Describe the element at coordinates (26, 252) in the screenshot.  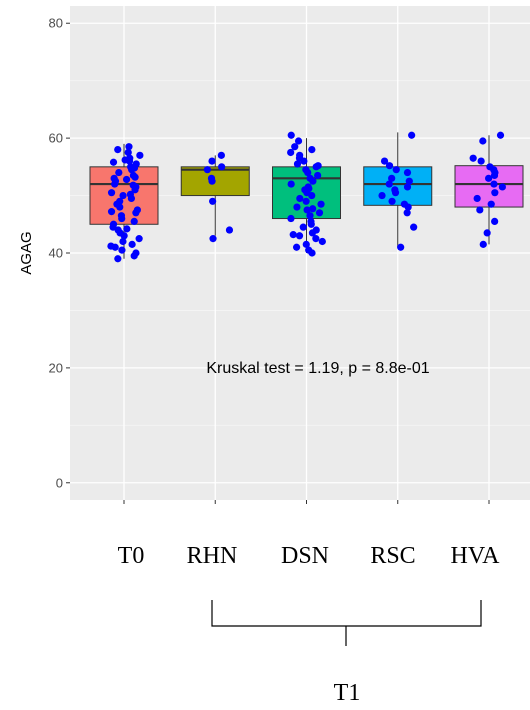
I see `y-axis-label: AGAG` at that location.